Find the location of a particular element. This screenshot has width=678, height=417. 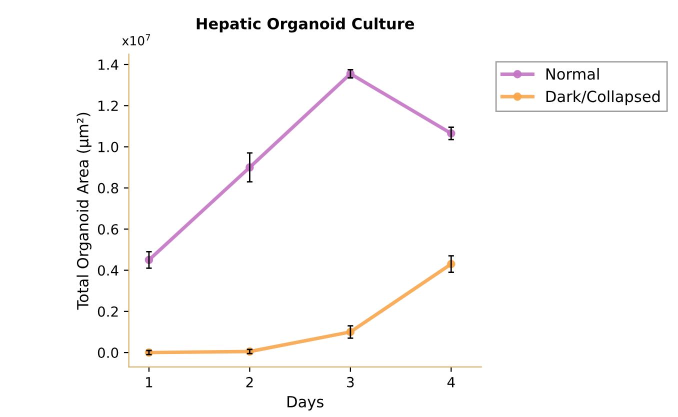

x-tick-label: 3 is located at coordinates (350, 382).